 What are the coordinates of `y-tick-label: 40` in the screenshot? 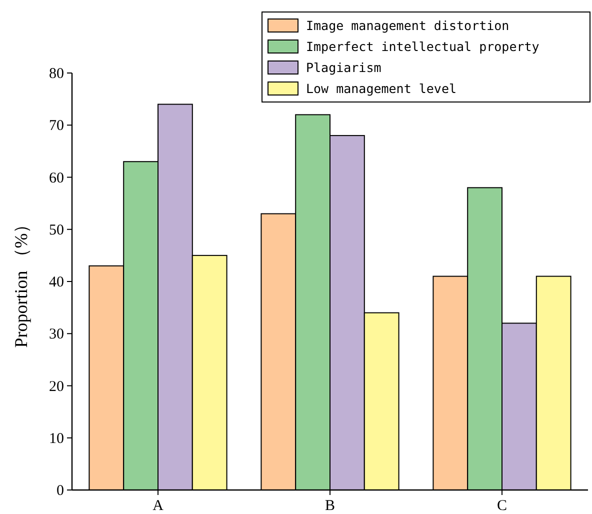 It's located at (56, 282).